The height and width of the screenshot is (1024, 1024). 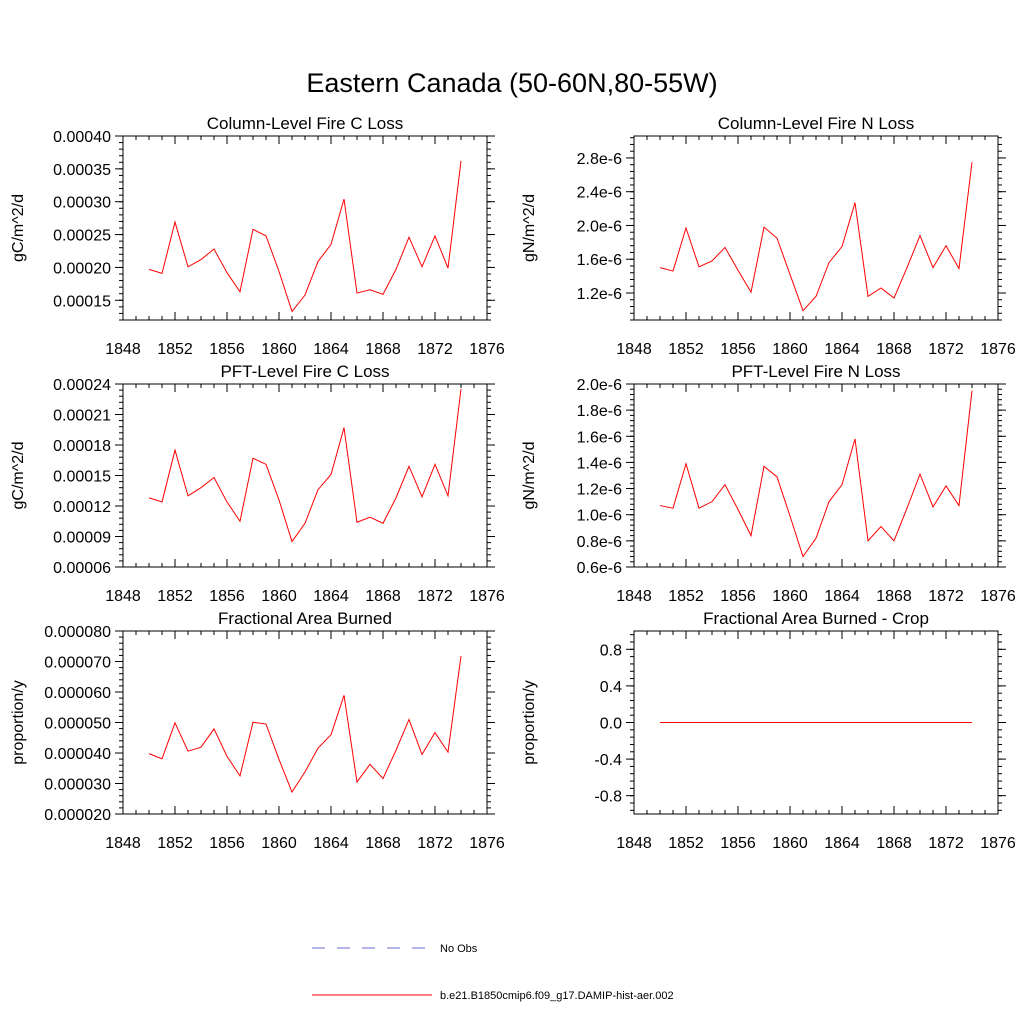 I want to click on y-tick-label: 1.0e-6, so click(x=599, y=516).